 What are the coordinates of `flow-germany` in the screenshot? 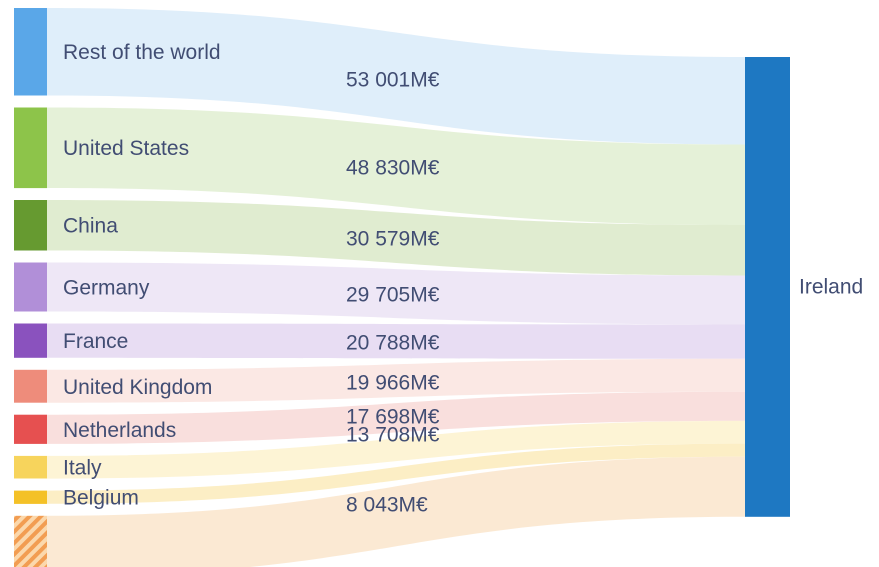 It's located at (396, 293).